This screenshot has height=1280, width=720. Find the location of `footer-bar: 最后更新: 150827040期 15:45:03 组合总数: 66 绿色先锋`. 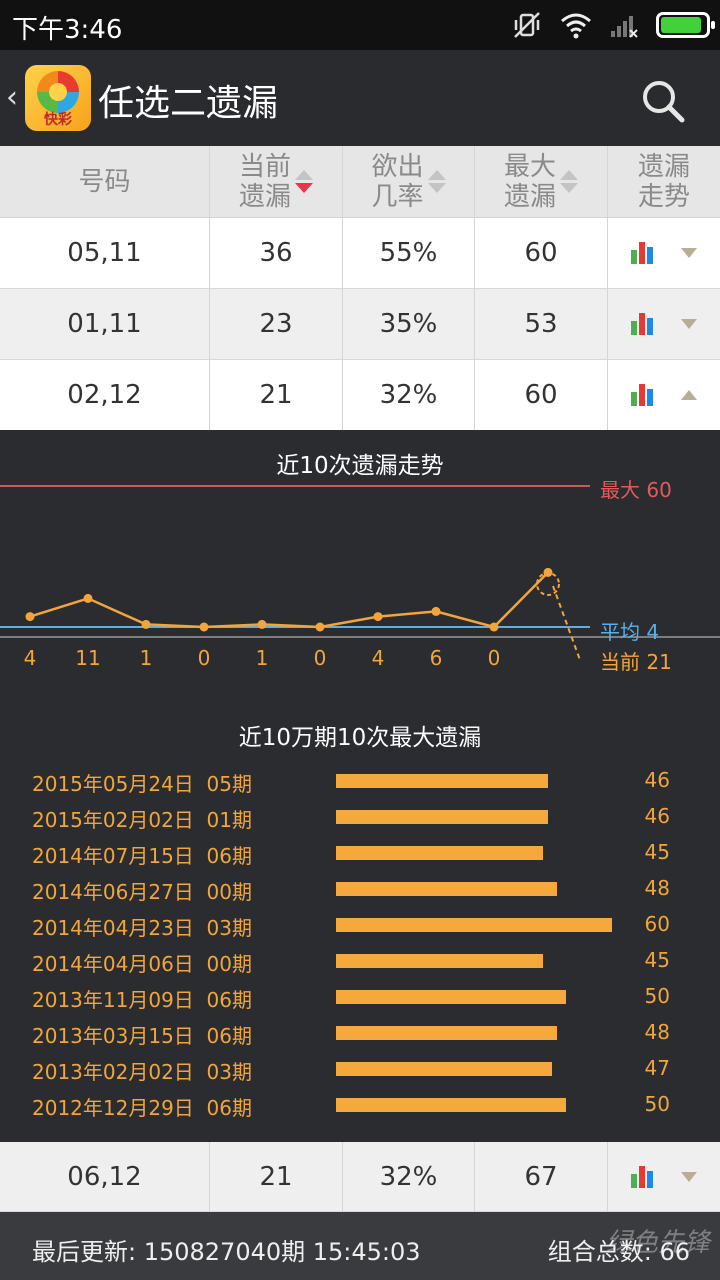

footer-bar: 最后更新: 150827040期 15:45:03 组合总数: 66 绿色先锋 is located at coordinates (360, 1246).